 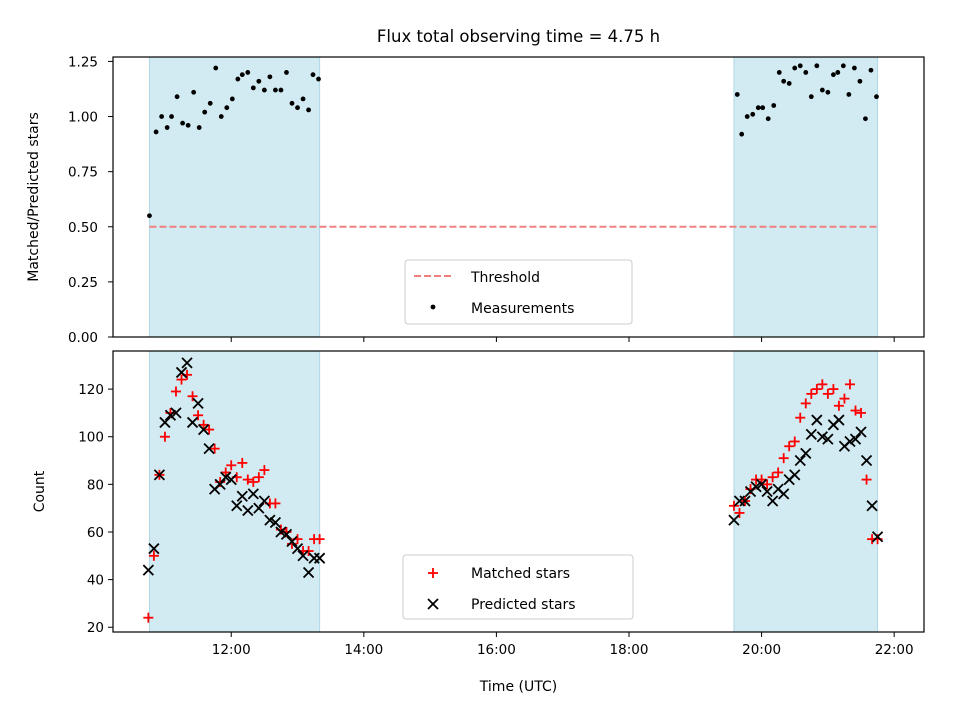 What do you see at coordinates (518, 587) in the screenshot?
I see `count-legend: Matched stars Predicted stars` at bounding box center [518, 587].